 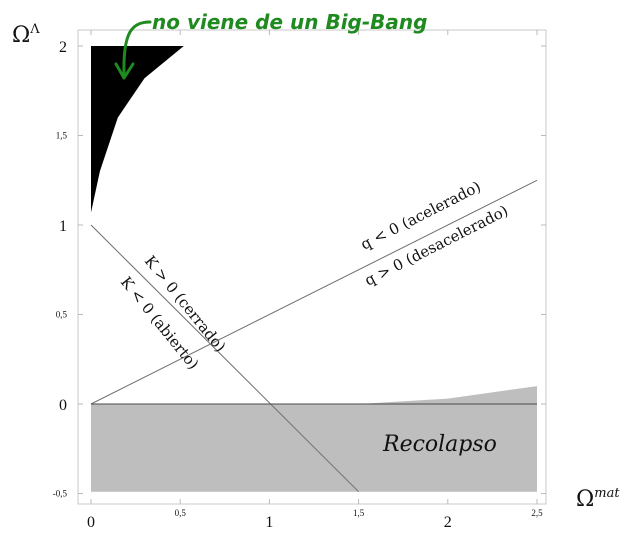 What do you see at coordinates (62, 136) in the screenshot?
I see `y-tick-label: 1,5` at bounding box center [62, 136].